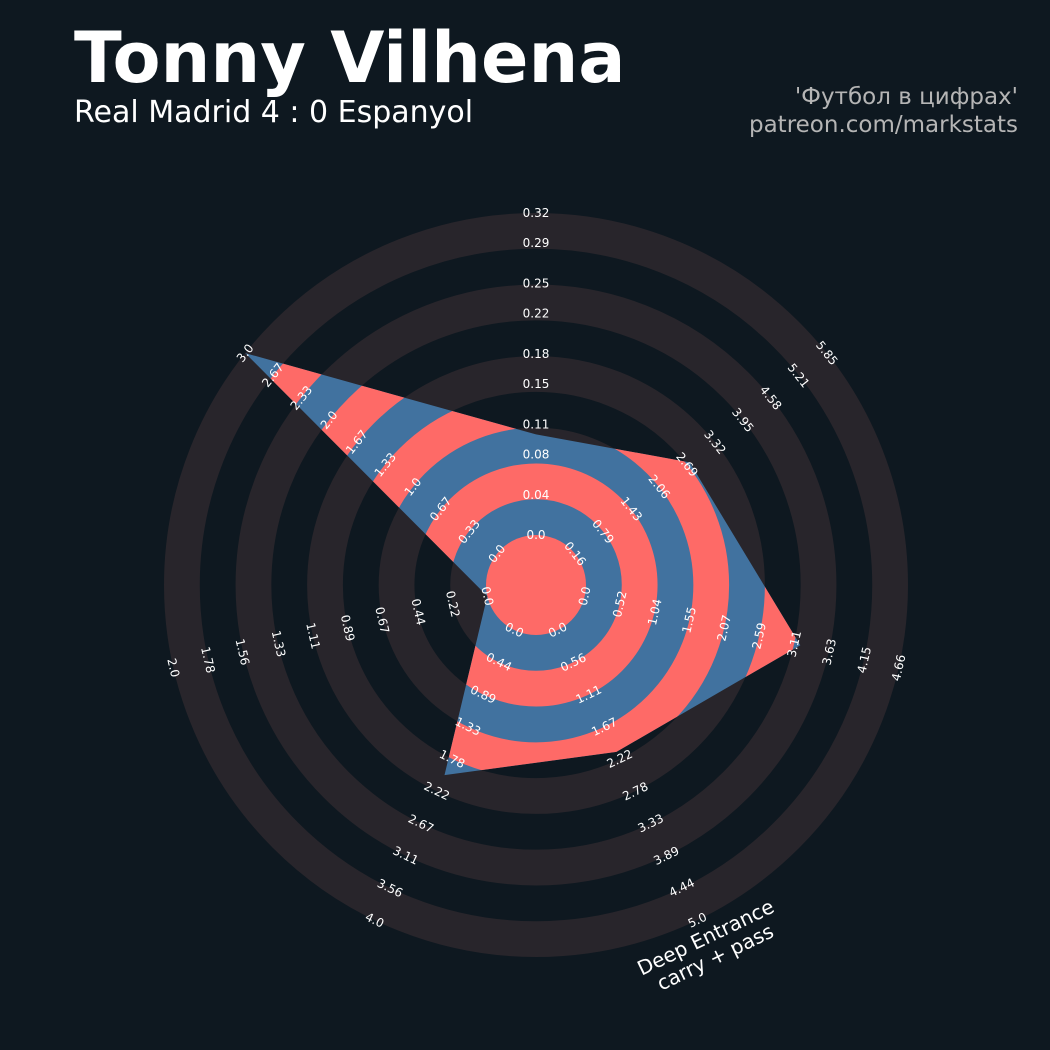 Image resolution: width=1050 pixels, height=1050 pixels. I want to click on tick-label: 1.33, so click(279, 643).